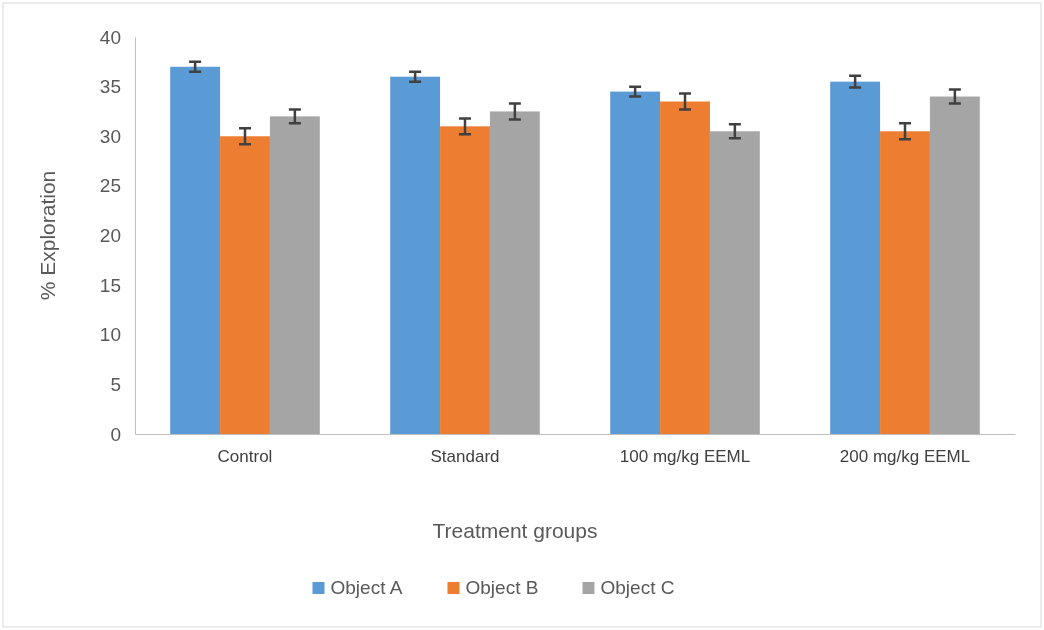  I want to click on y-tick-label: 40, so click(110, 37).